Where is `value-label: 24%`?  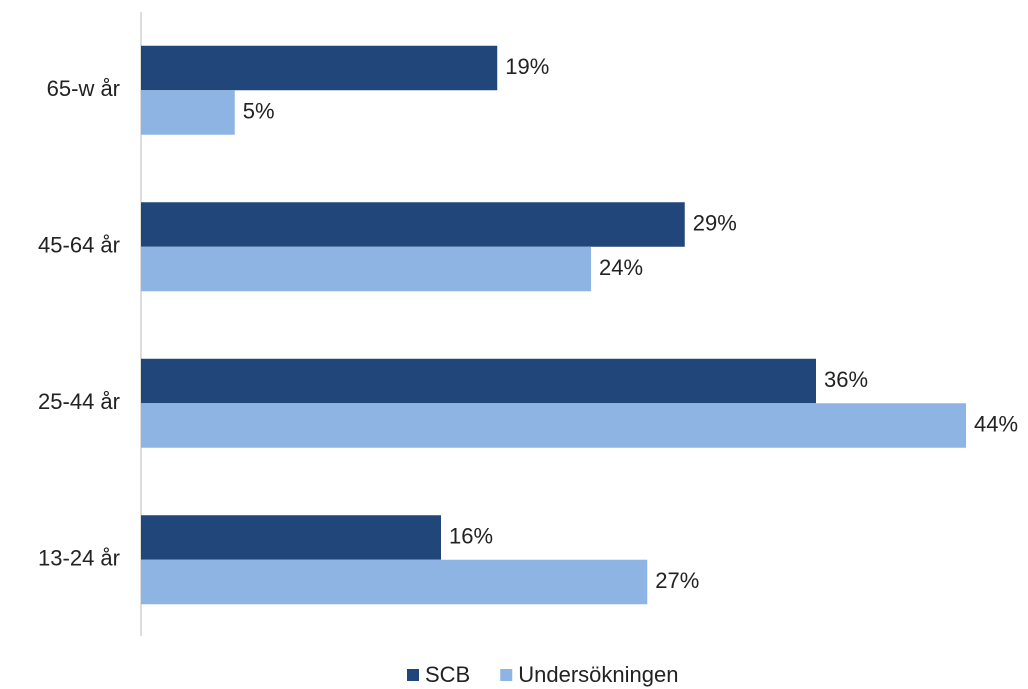 value-label: 24% is located at coordinates (621, 267).